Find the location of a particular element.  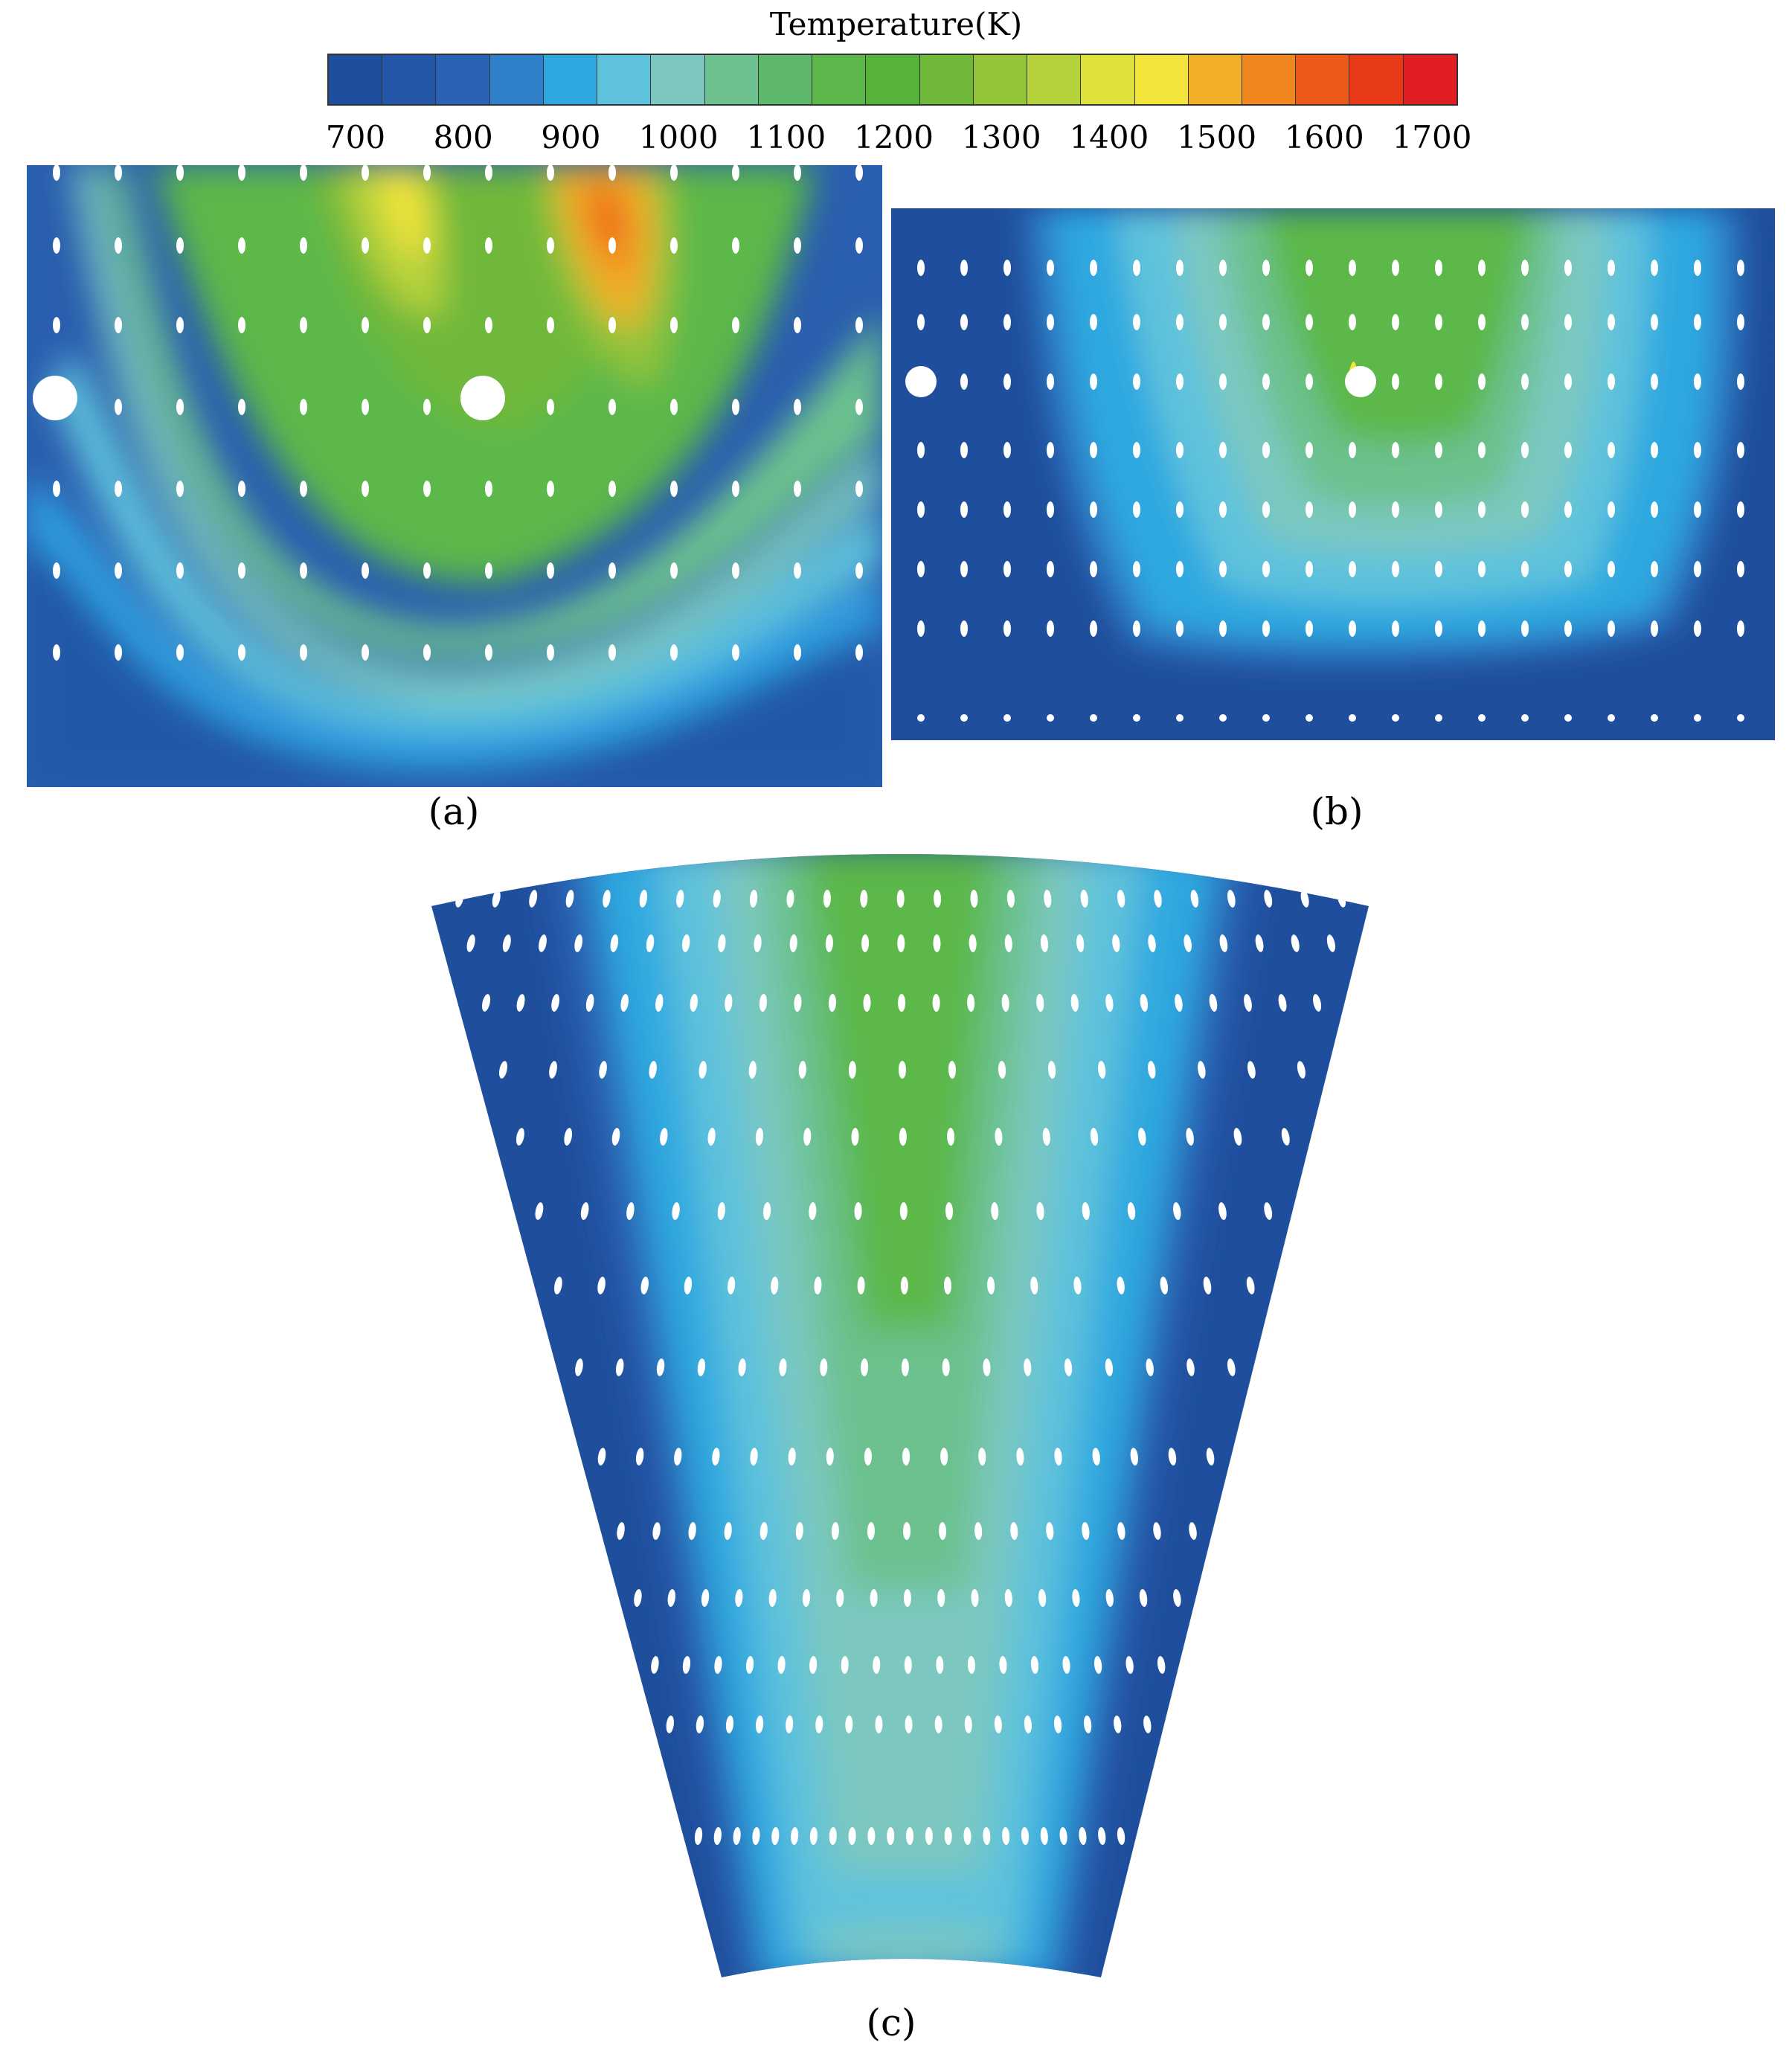

colorbar-title: Temperature(K) is located at coordinates (896, 24).